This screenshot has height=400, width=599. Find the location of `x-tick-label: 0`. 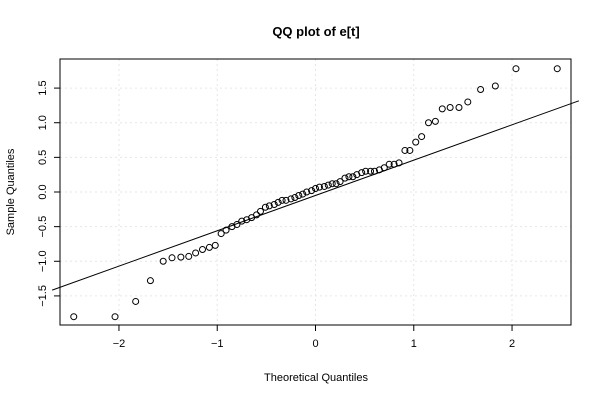

x-tick-label: 0 is located at coordinates (315, 344).